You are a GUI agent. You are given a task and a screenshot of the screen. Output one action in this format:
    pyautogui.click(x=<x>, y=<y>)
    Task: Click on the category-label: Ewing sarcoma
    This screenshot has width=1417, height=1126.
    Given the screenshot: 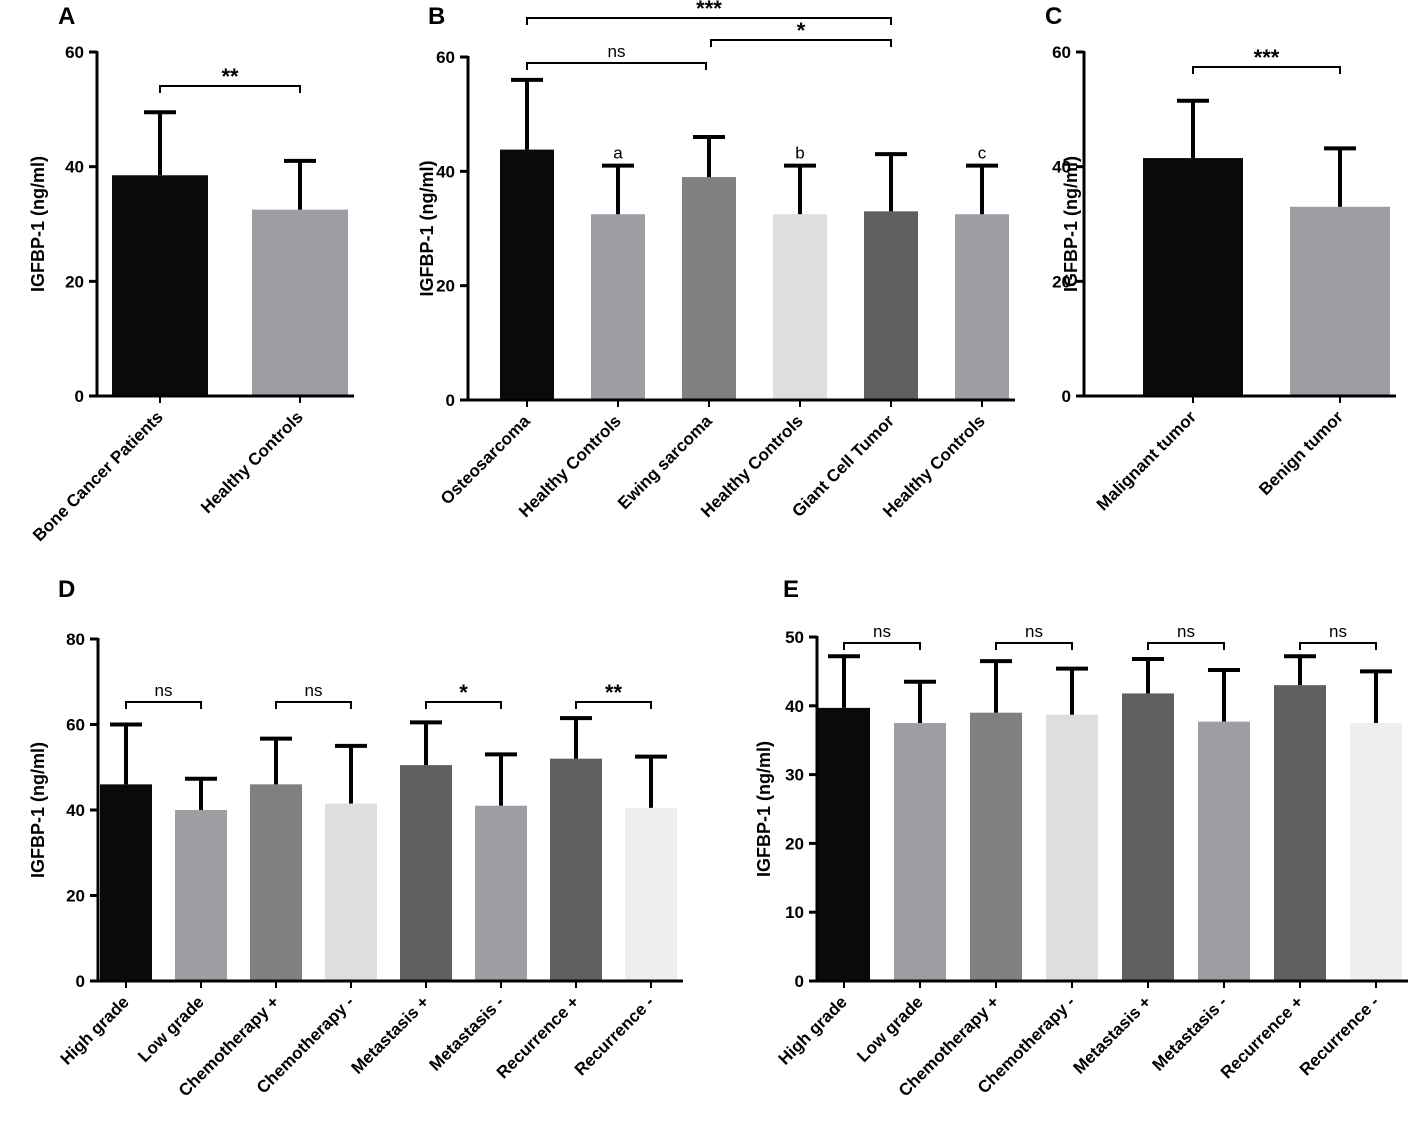 What is the action you would take?
    pyautogui.click(x=665, y=462)
    